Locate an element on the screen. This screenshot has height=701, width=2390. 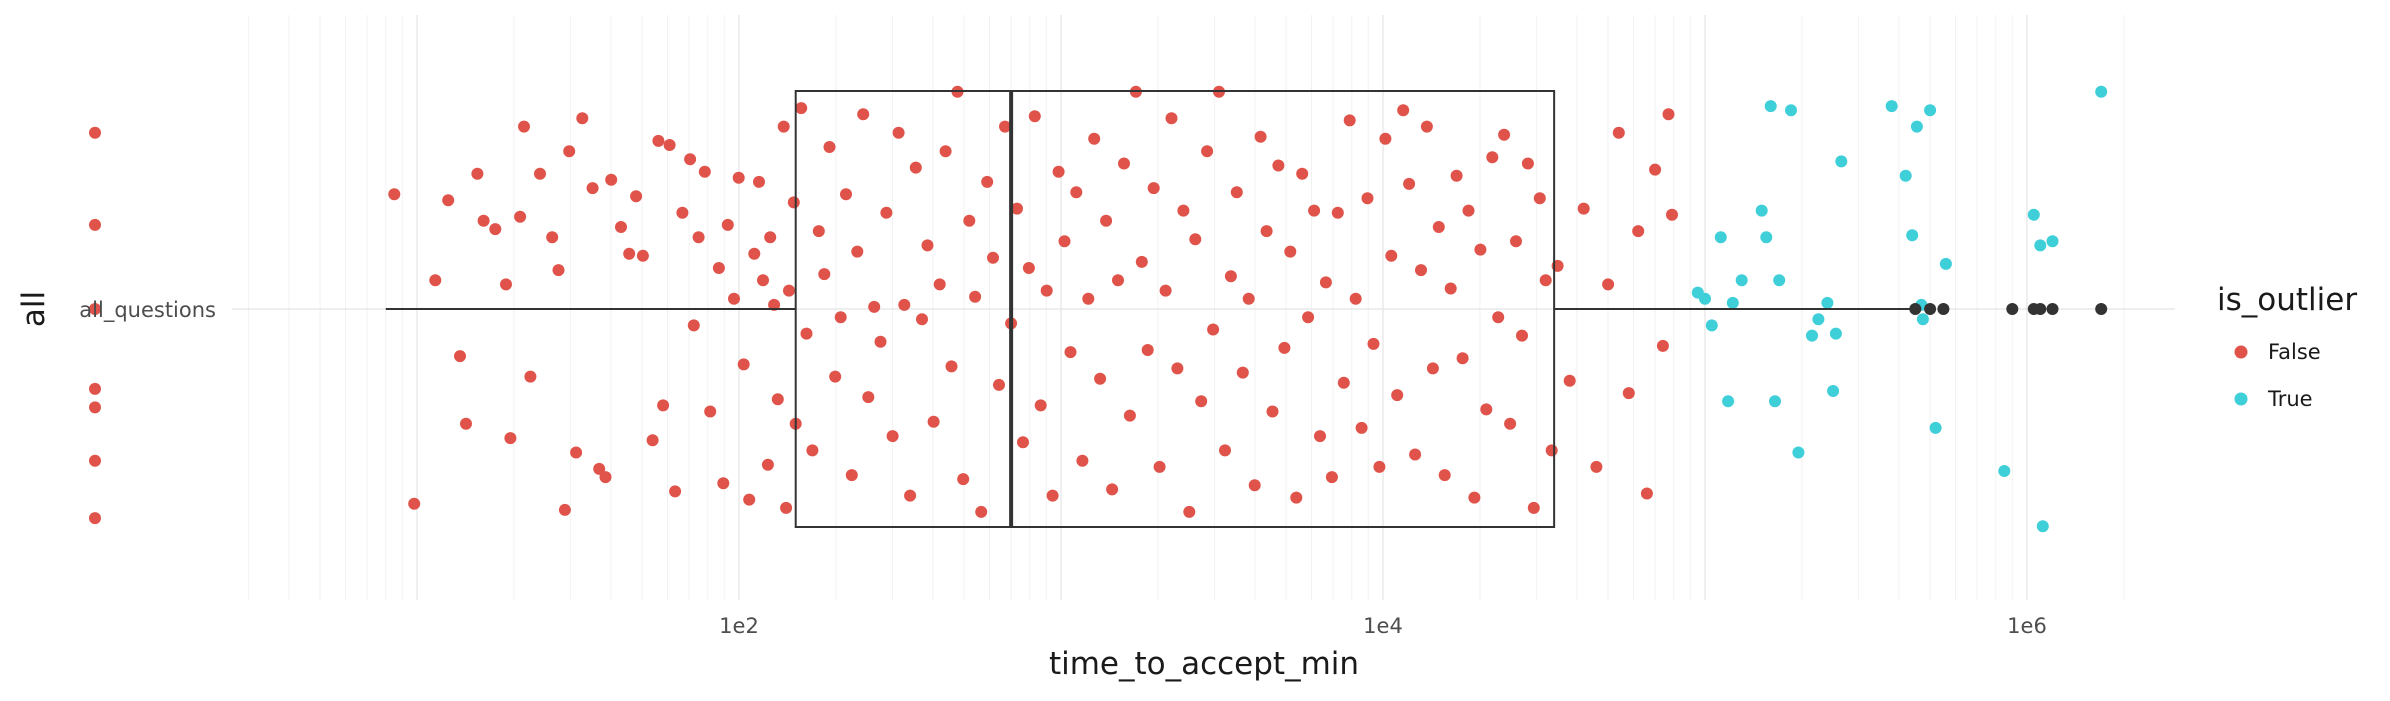
legend-label-true: True is located at coordinates (2290, 399).